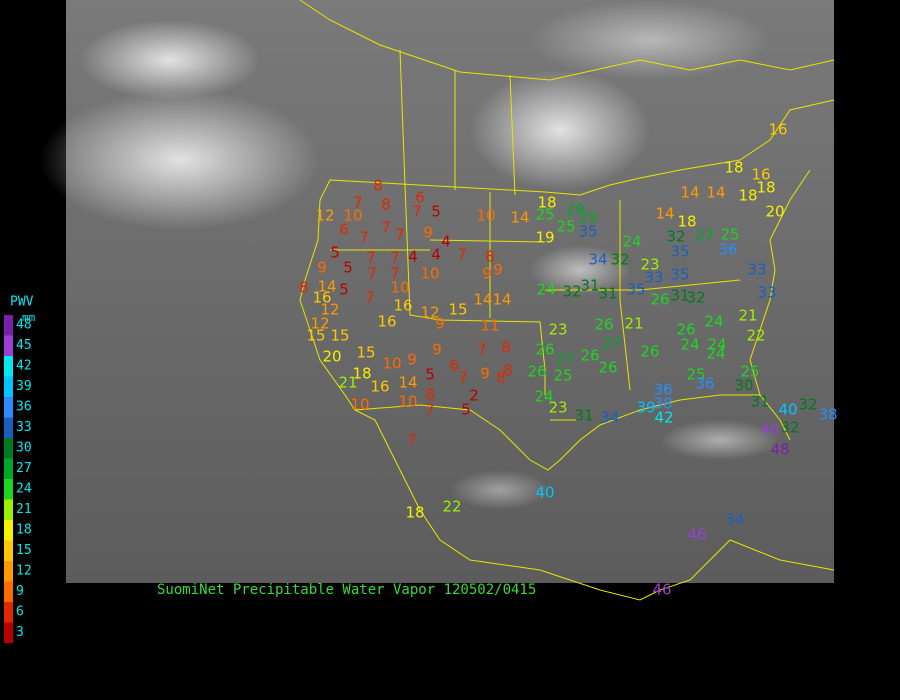 Image resolution: width=900 pixels, height=700 pixels. I want to click on legend-label: 9, so click(20, 591).